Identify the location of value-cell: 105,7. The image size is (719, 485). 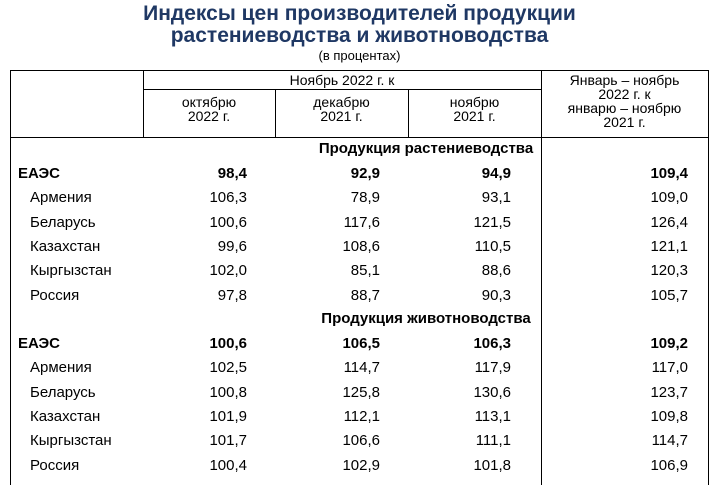
(669, 295).